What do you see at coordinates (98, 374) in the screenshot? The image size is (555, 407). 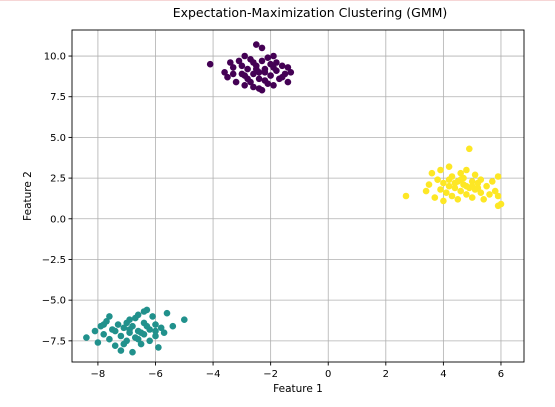 I see `x-tick-label: −8` at bounding box center [98, 374].